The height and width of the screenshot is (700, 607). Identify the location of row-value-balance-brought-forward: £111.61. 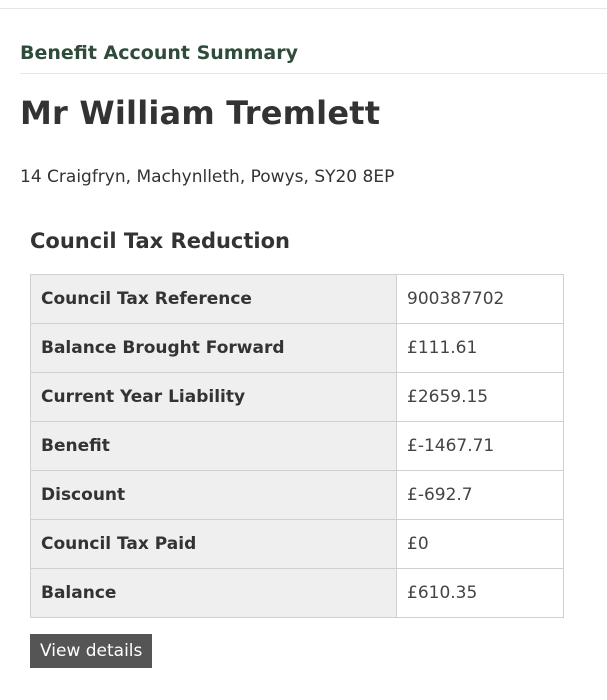
(480, 348).